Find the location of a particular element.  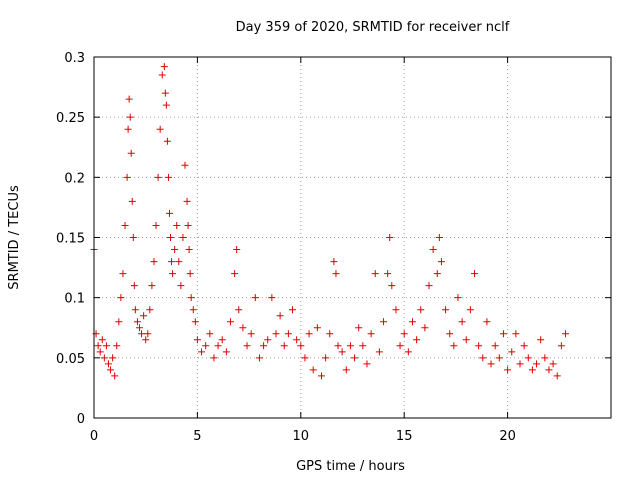

y-tick-label: 0 is located at coordinates (81, 419).